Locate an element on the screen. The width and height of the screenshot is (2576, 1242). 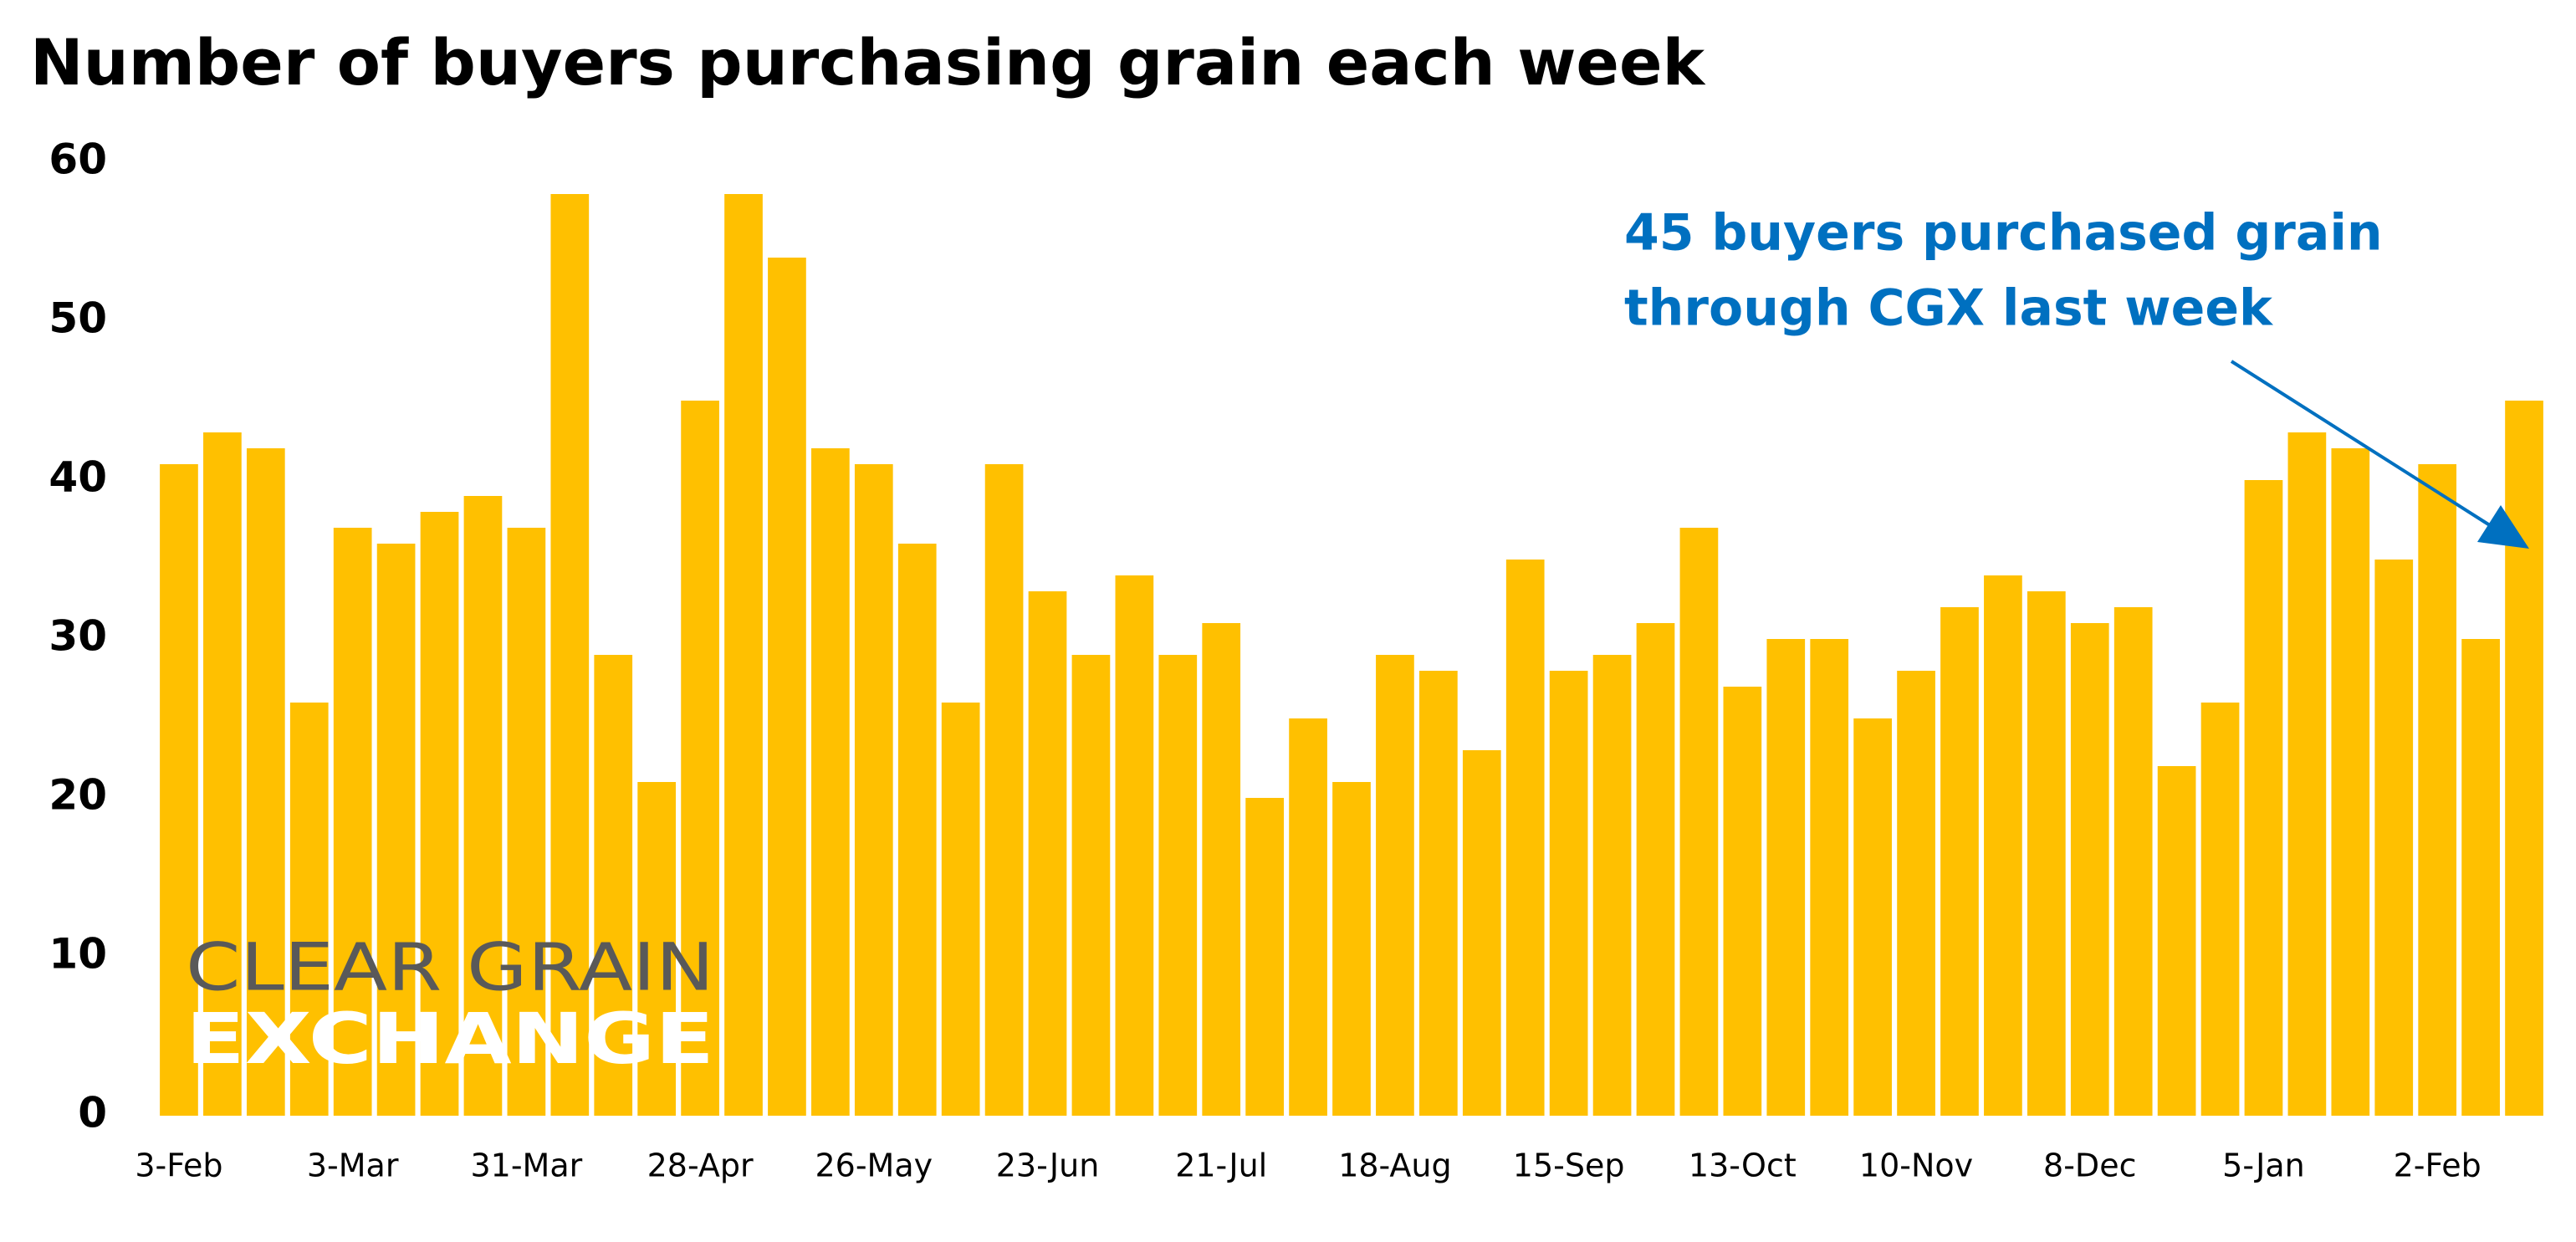
logo-text: CLEAR GRAIN is located at coordinates (450, 967).